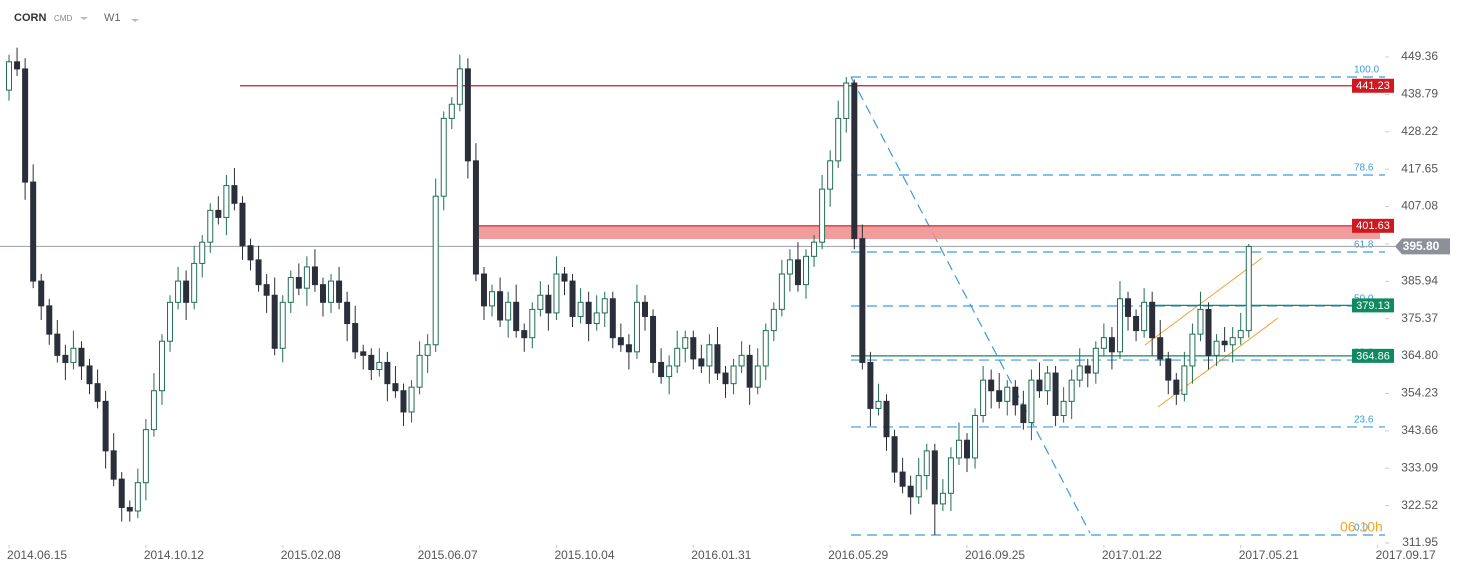 The height and width of the screenshot is (573, 1462). I want to click on x-tick-label: 2016.05.29, so click(858, 555).